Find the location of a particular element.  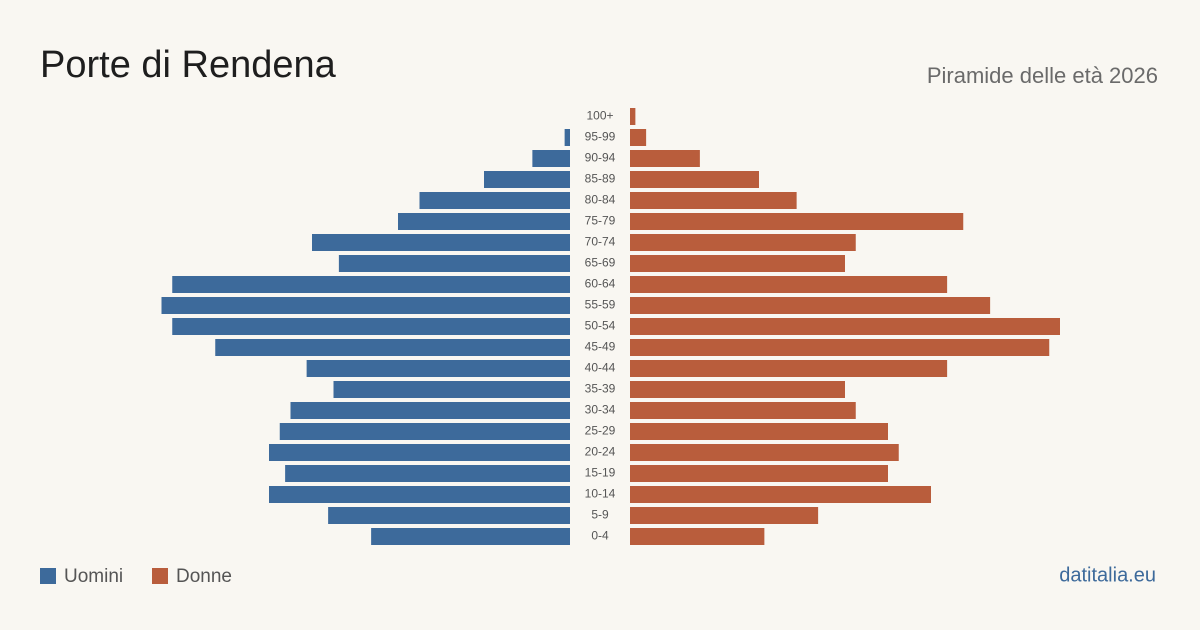

source: datitalia.eu is located at coordinates (1107, 575).